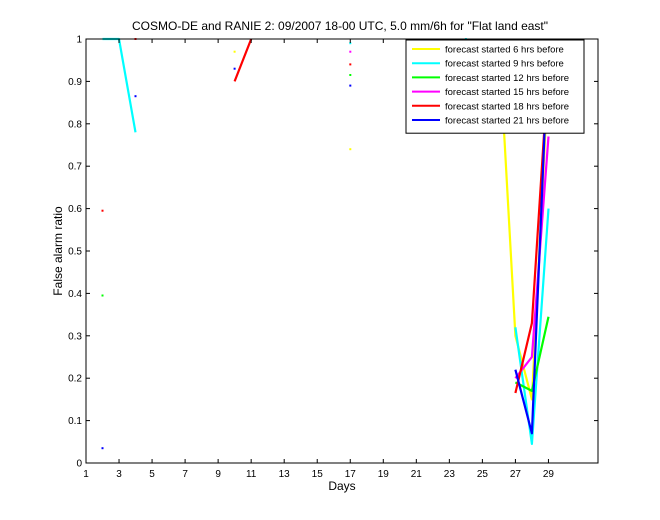 This screenshot has height=520, width=660. Describe the element at coordinates (507, 106) in the screenshot. I see `legend-label-5: forecast started 18 hrs before` at that location.